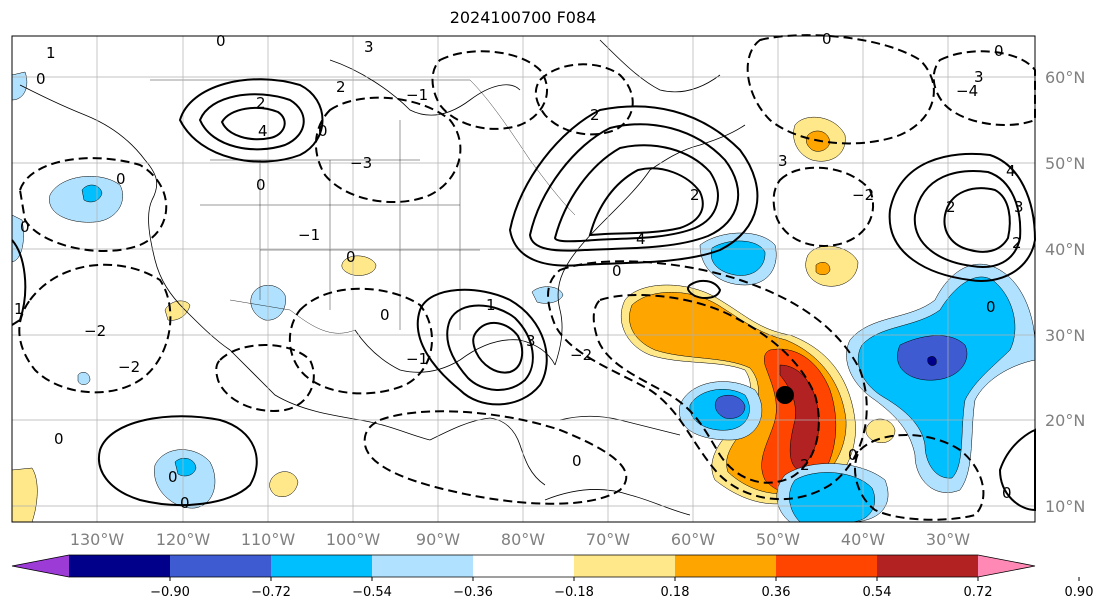 The image size is (1105, 615). Describe the element at coordinates (823, 268) in the screenshot. I see `shade-orange-mid-atlantic` at that location.